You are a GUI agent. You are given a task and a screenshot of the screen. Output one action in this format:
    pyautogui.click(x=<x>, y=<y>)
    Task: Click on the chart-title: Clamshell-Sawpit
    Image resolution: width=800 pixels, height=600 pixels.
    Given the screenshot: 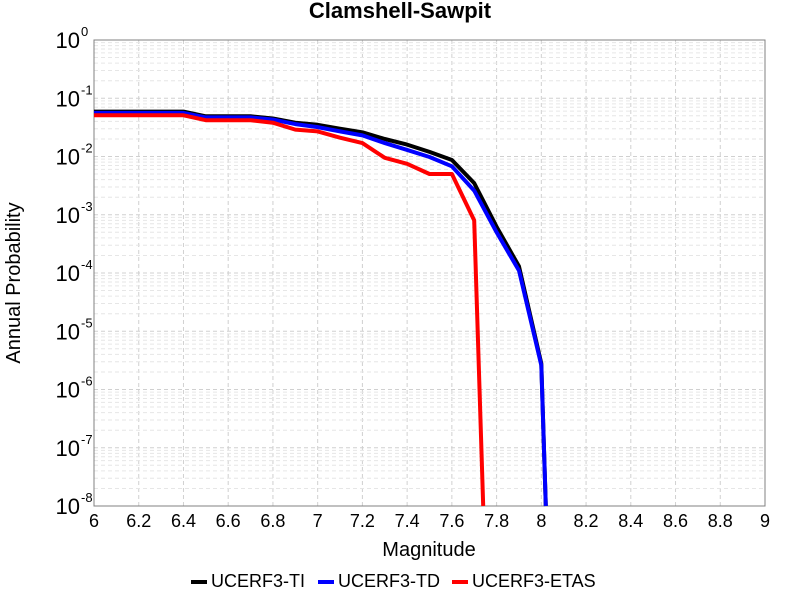 What is the action you would take?
    pyautogui.click(x=400, y=11)
    